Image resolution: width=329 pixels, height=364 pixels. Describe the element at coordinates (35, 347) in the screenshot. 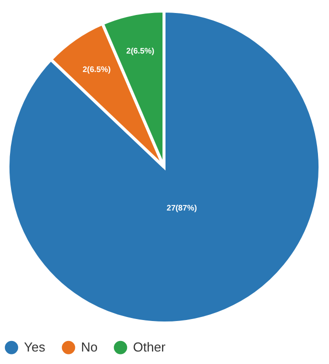

I see `legend-label: Yes` at that location.